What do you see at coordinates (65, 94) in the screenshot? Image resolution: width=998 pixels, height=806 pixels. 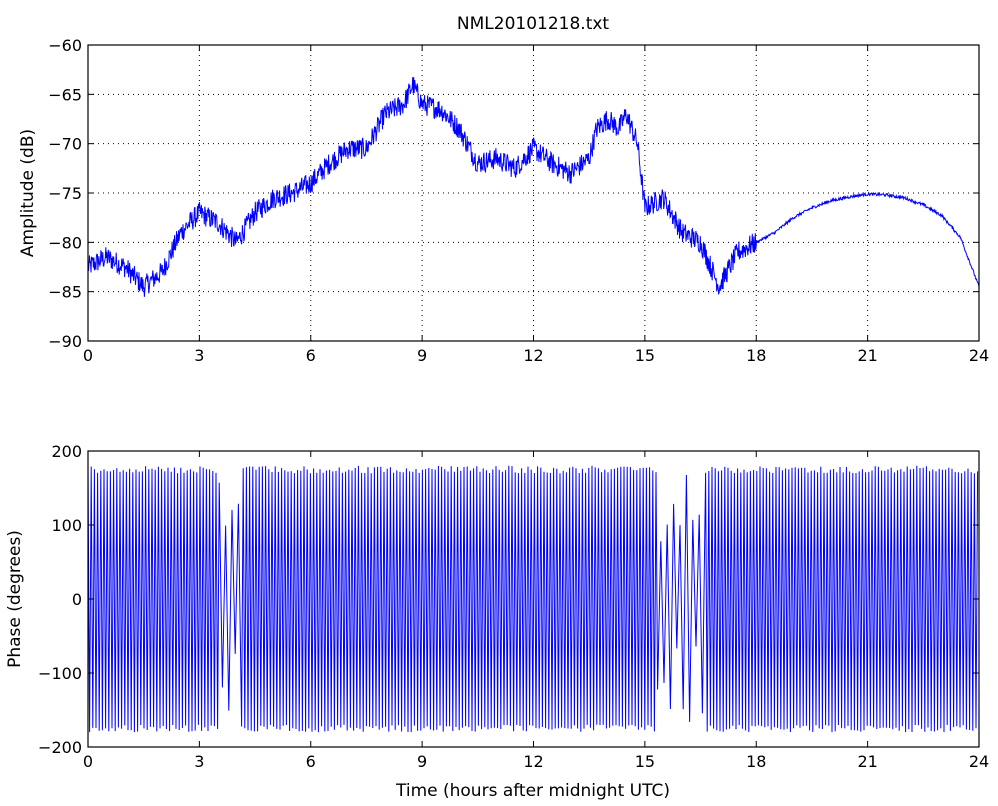 I see `amplitude-ytick-label: −65` at bounding box center [65, 94].